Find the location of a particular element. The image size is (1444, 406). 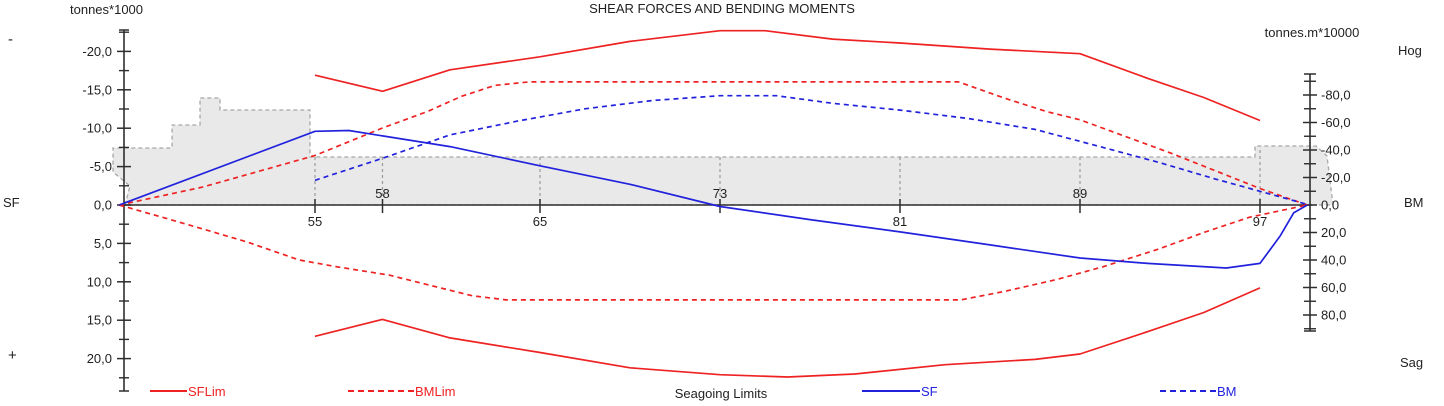

frame-label-58: 58 is located at coordinates (382, 193).